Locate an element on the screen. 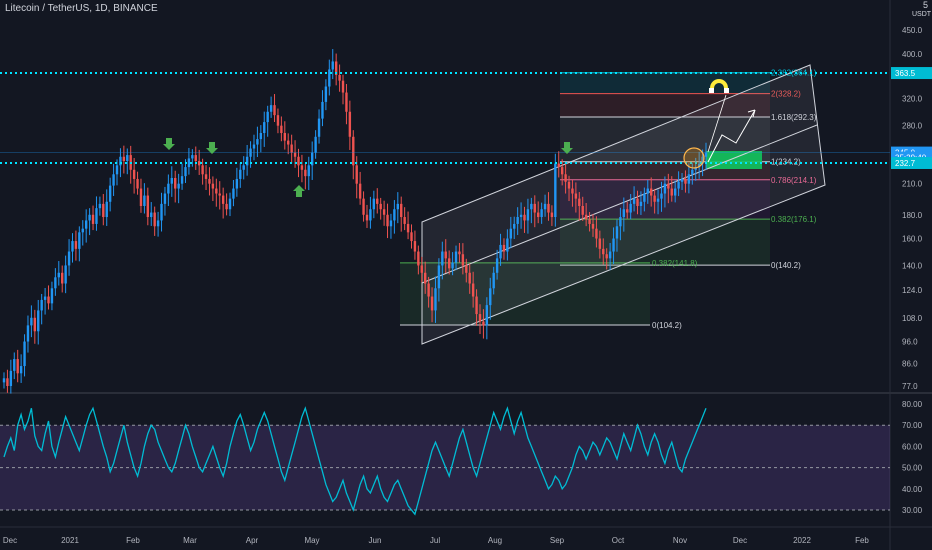  rsi-tick-label: 60.00 is located at coordinates (912, 446).